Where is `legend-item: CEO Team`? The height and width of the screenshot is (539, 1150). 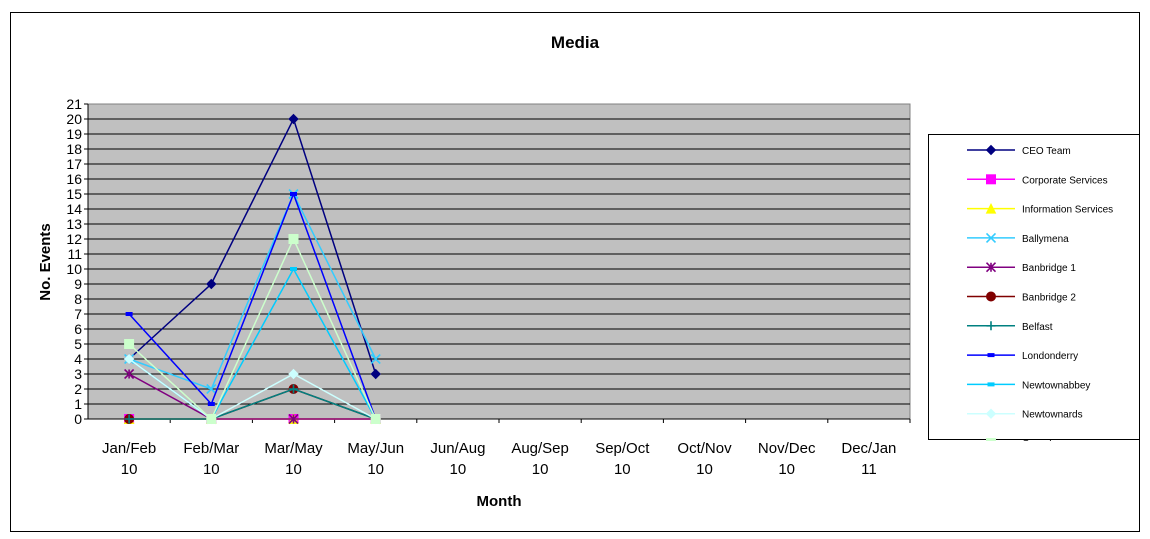 legend-item: CEO Team is located at coordinates (1019, 150).